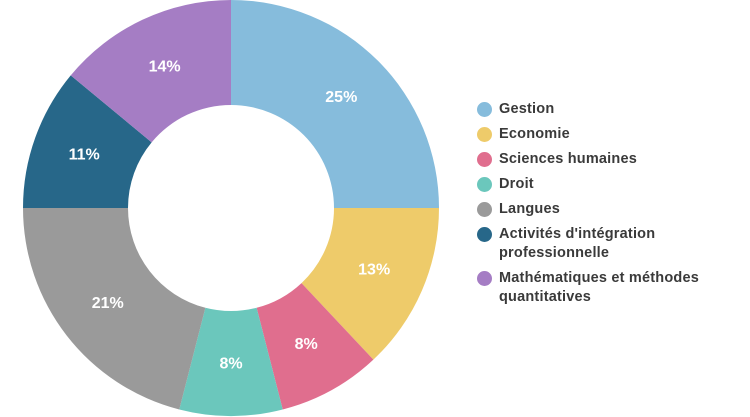 This screenshot has height=417, width=750. I want to click on legend-item-2: Sciences humaines, so click(612, 159).